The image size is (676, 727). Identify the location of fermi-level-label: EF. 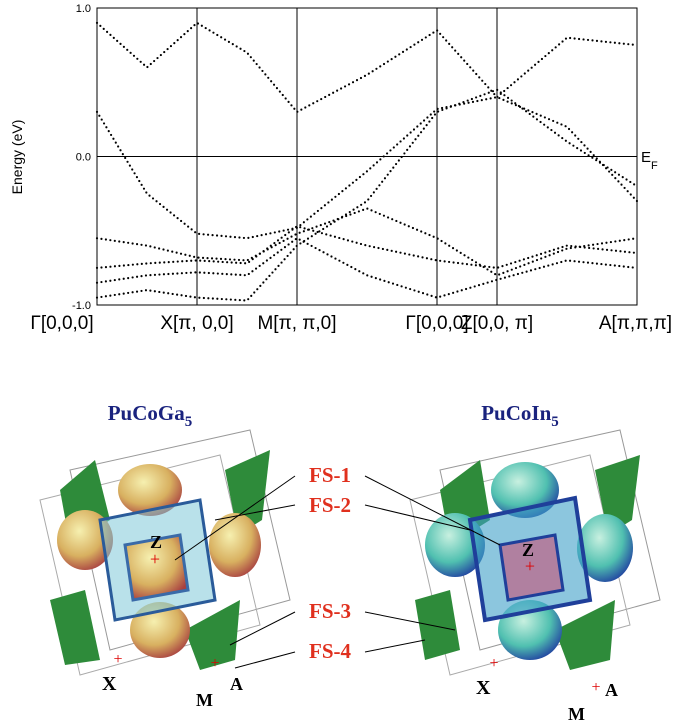
(649, 160).